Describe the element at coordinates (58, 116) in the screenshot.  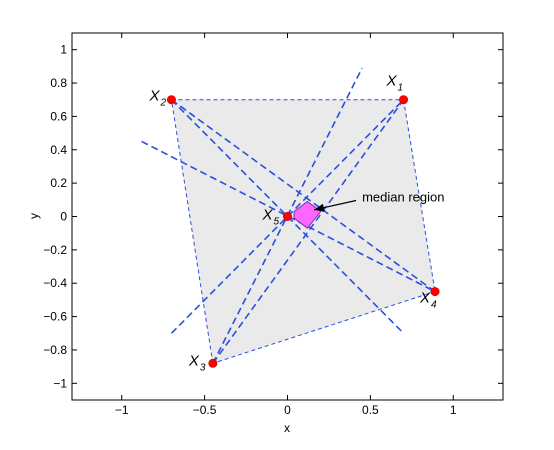
I see `y-tick-label: 0.6` at that location.